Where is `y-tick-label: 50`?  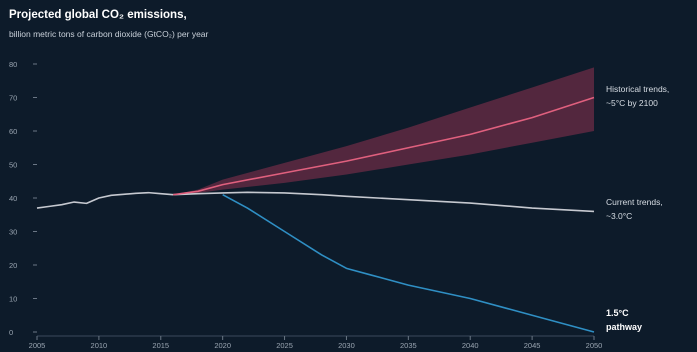
y-tick-label: 50 is located at coordinates (13, 165).